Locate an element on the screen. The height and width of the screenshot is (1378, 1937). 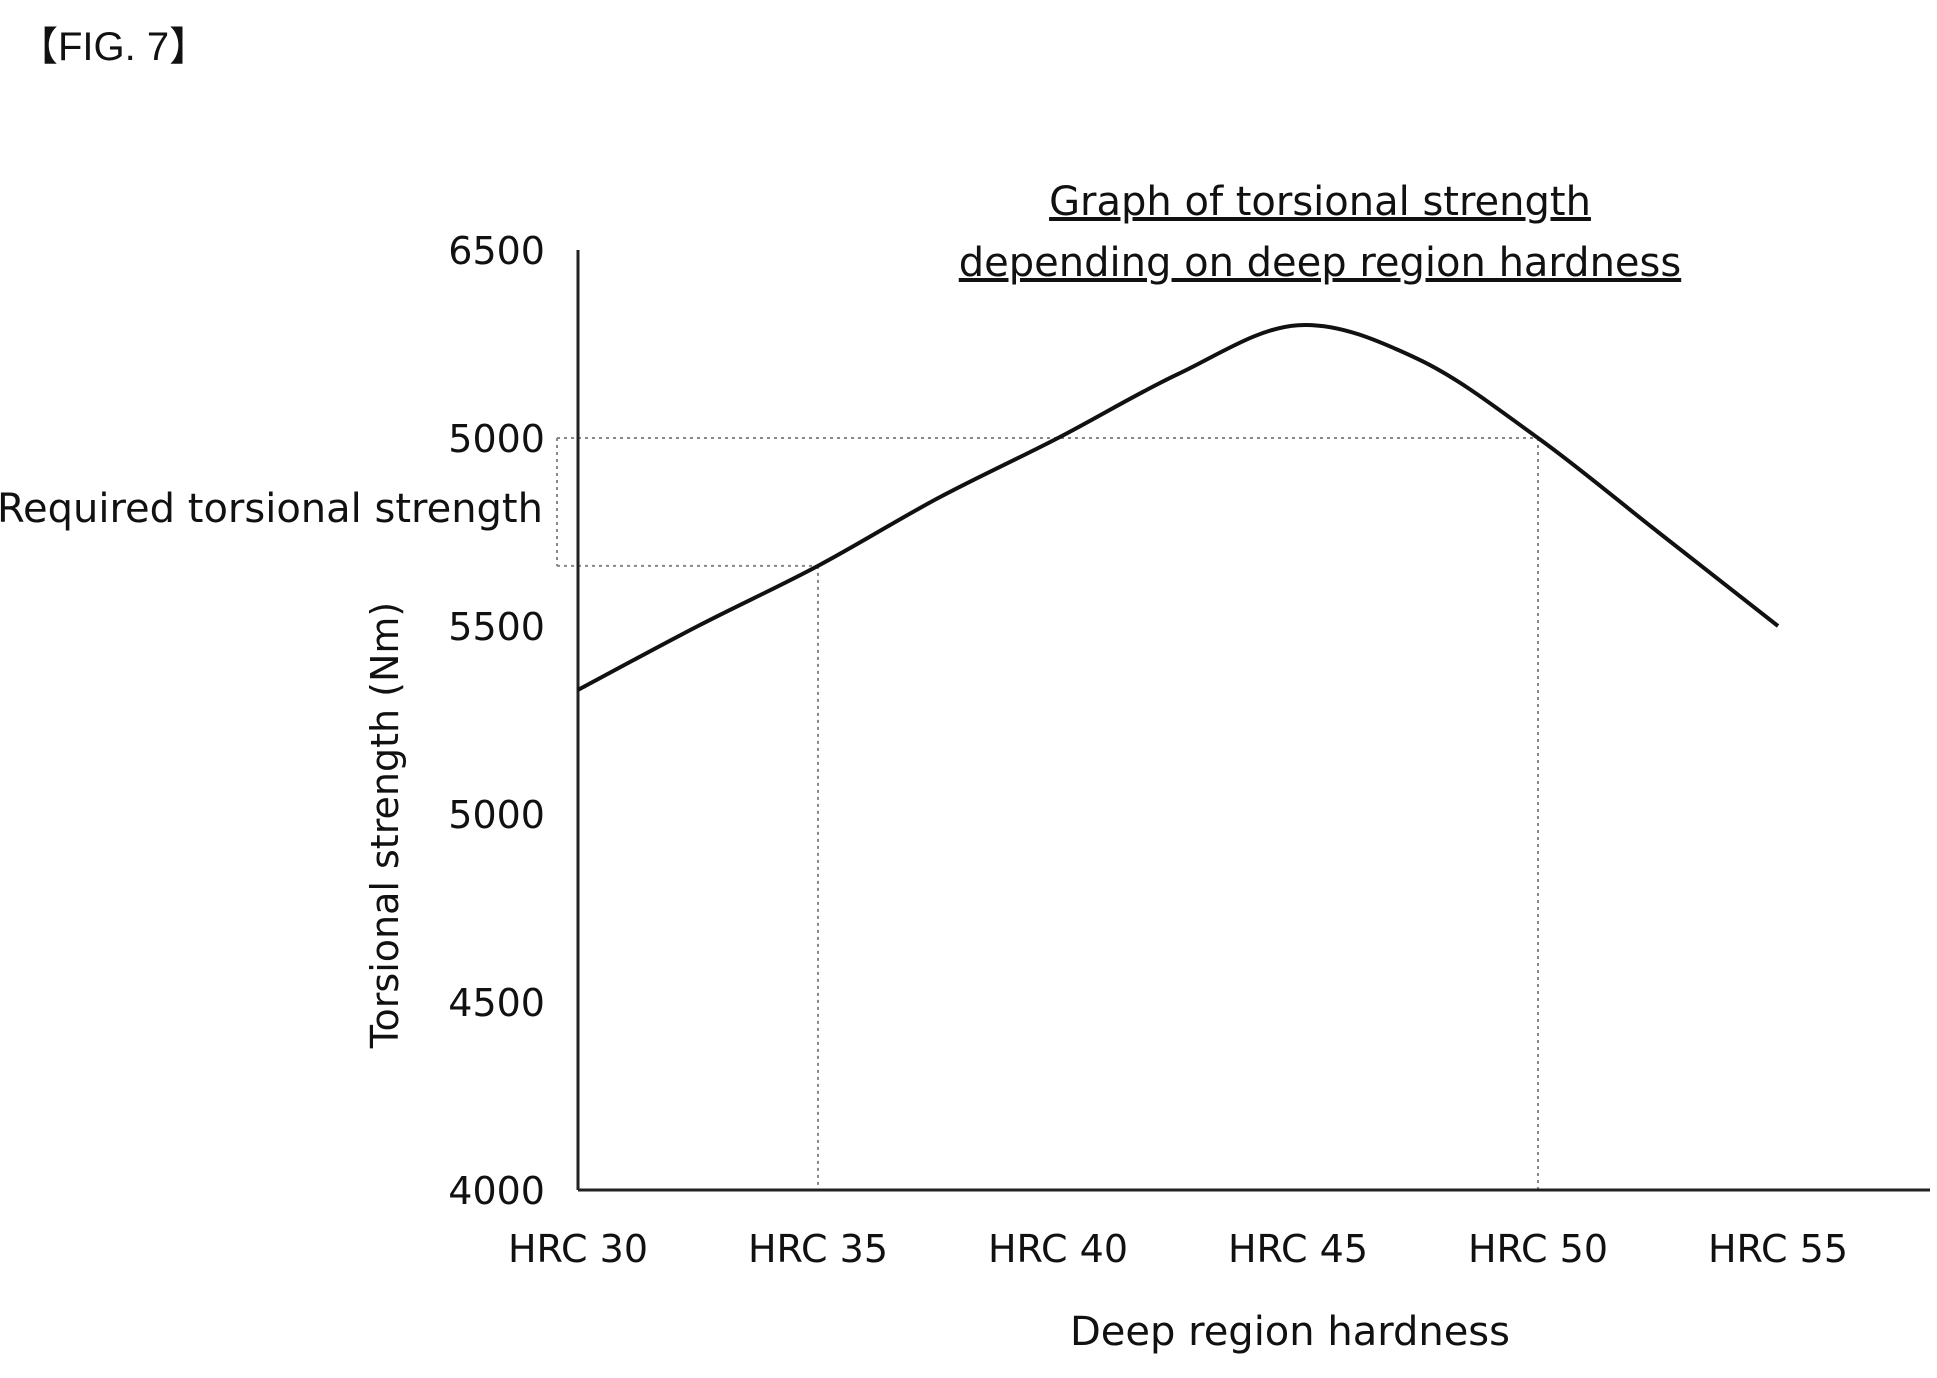
chart-title-line-1: Graph of torsional strength is located at coordinates (1320, 202).